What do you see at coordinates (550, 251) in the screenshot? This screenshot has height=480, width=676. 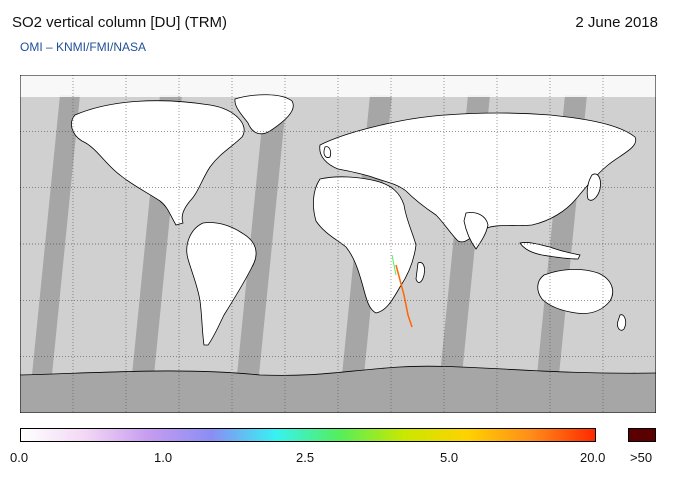 I see `indonesia` at bounding box center [550, 251].